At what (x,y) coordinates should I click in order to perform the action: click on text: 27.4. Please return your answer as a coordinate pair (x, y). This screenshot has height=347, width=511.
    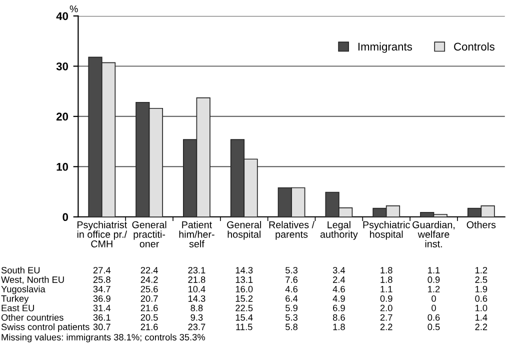
    Looking at the image, I should click on (102, 270).